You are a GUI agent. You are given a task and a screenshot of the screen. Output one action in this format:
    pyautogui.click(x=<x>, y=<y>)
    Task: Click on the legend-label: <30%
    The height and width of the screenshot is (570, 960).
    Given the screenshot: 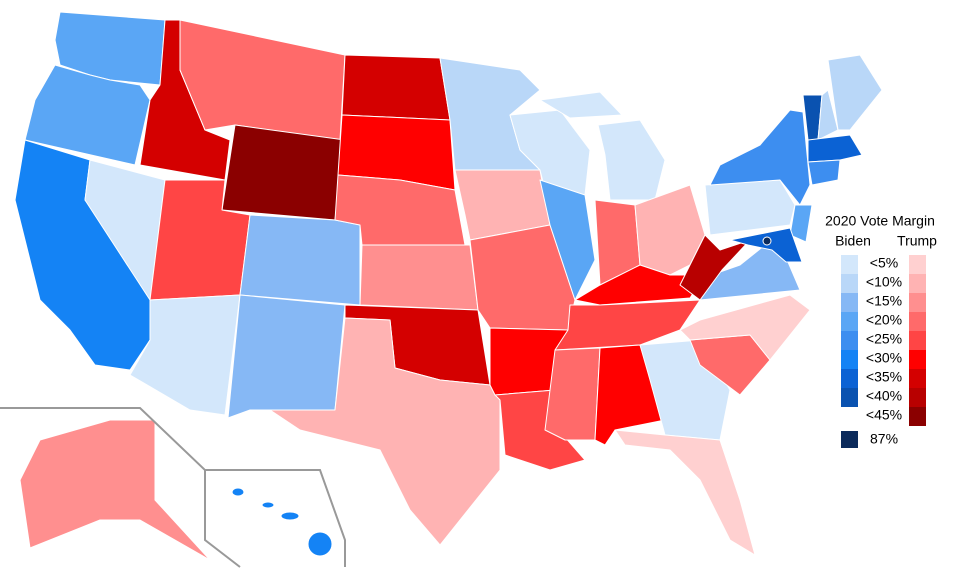 What is the action you would take?
    pyautogui.click(x=884, y=358)
    